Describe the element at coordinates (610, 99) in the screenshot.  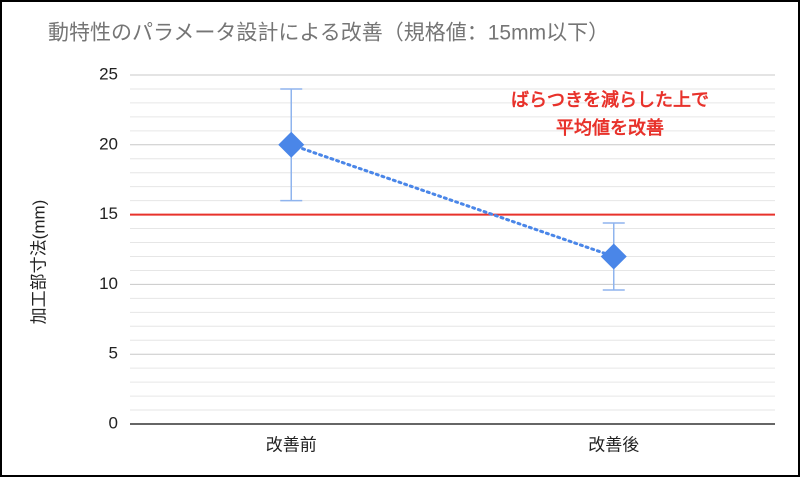
I see `annotation: ばらつきを減らした上で` at that location.